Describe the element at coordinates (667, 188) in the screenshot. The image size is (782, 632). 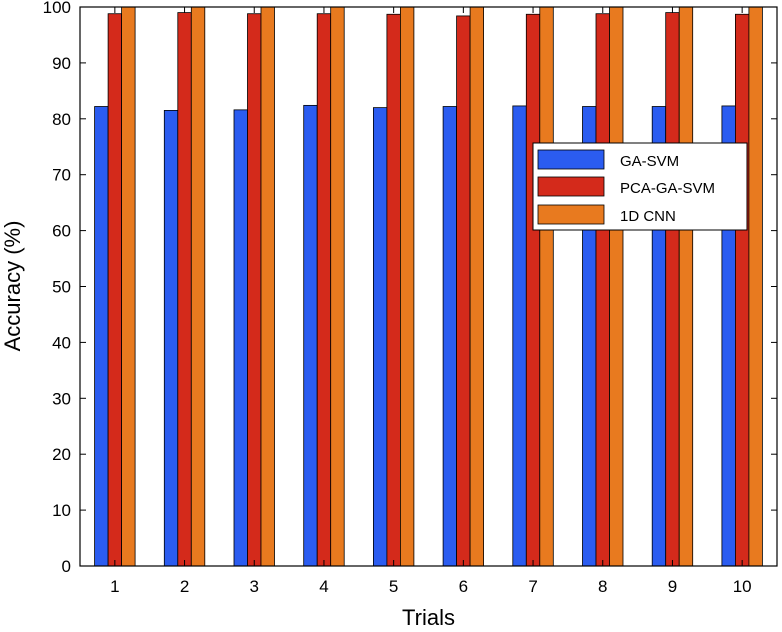
I see `legend-label-pca-ga-svm: PCA-GA-SVM` at that location.